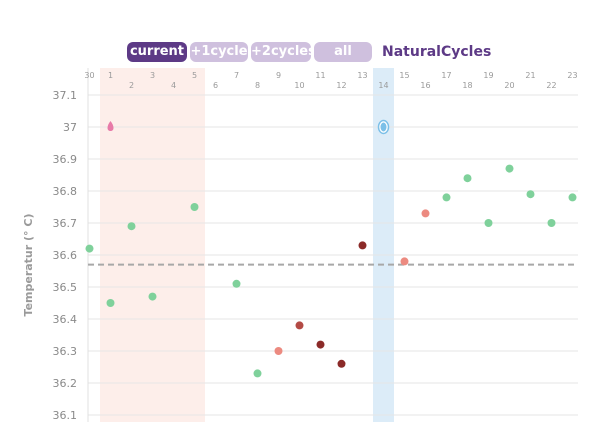  I want to click on period-drop-icon, so click(110, 126).